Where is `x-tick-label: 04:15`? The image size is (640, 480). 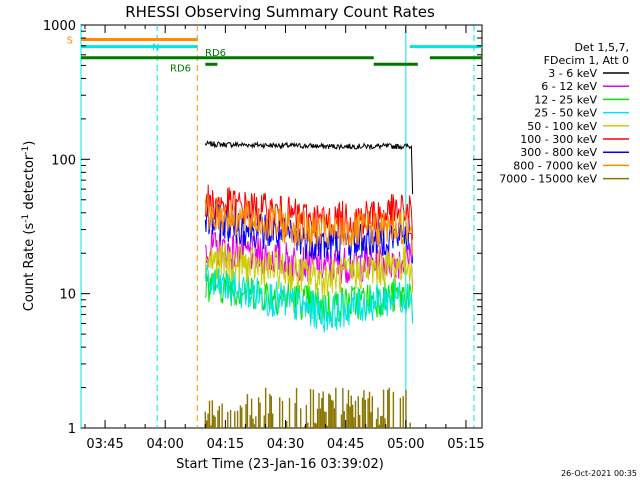
x-tick-label: 04:15 is located at coordinates (225, 444).